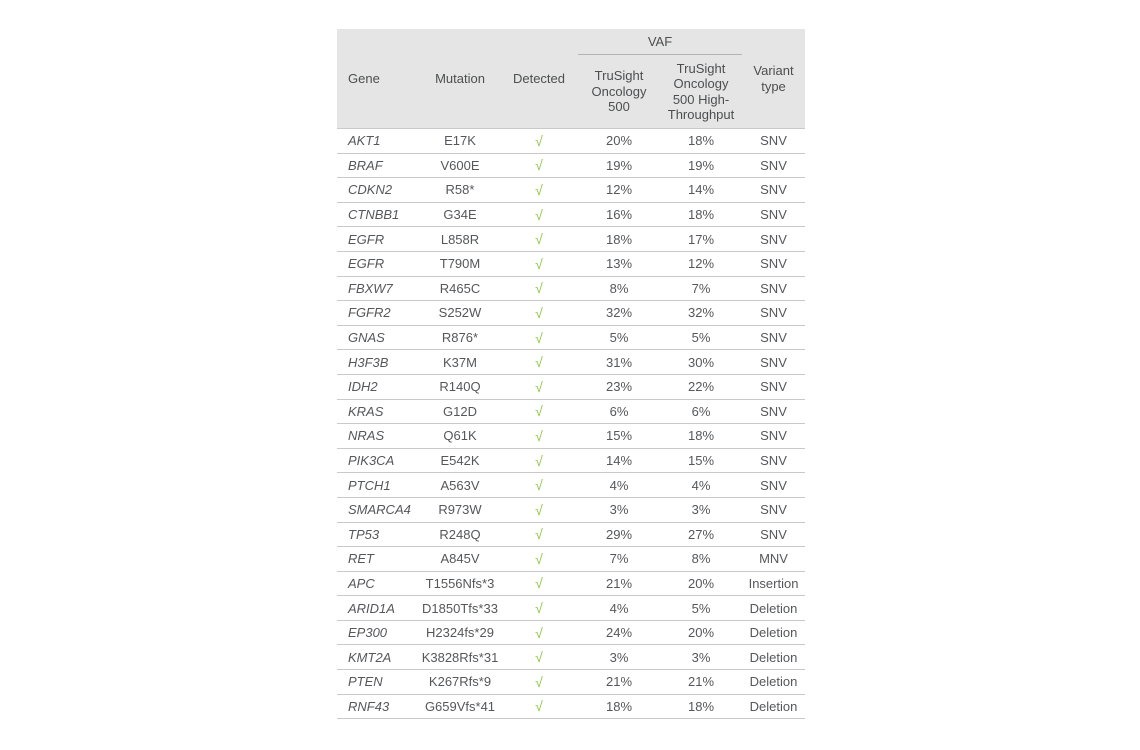  What do you see at coordinates (460, 657) in the screenshot?
I see `mutation-cell: K3828Rfs*31` at bounding box center [460, 657].